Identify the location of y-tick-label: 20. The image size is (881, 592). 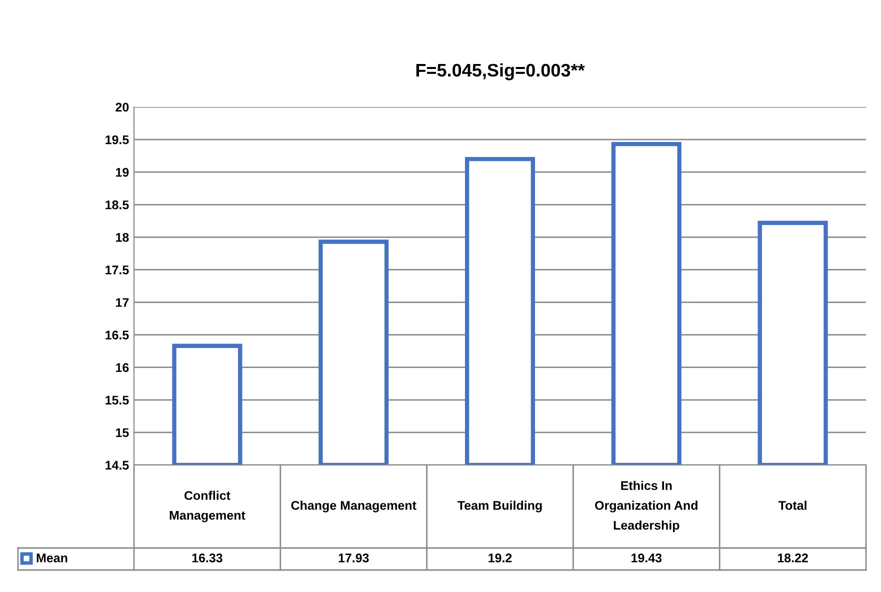
(122, 107).